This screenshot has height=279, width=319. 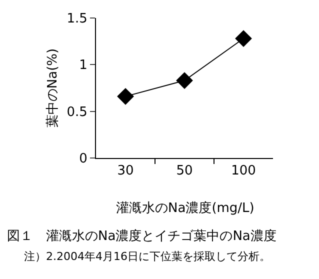 I want to click on text: 図１ 灌漑水のNa濃度とイチゴ葉中のNa濃度, so click(x=141, y=236).